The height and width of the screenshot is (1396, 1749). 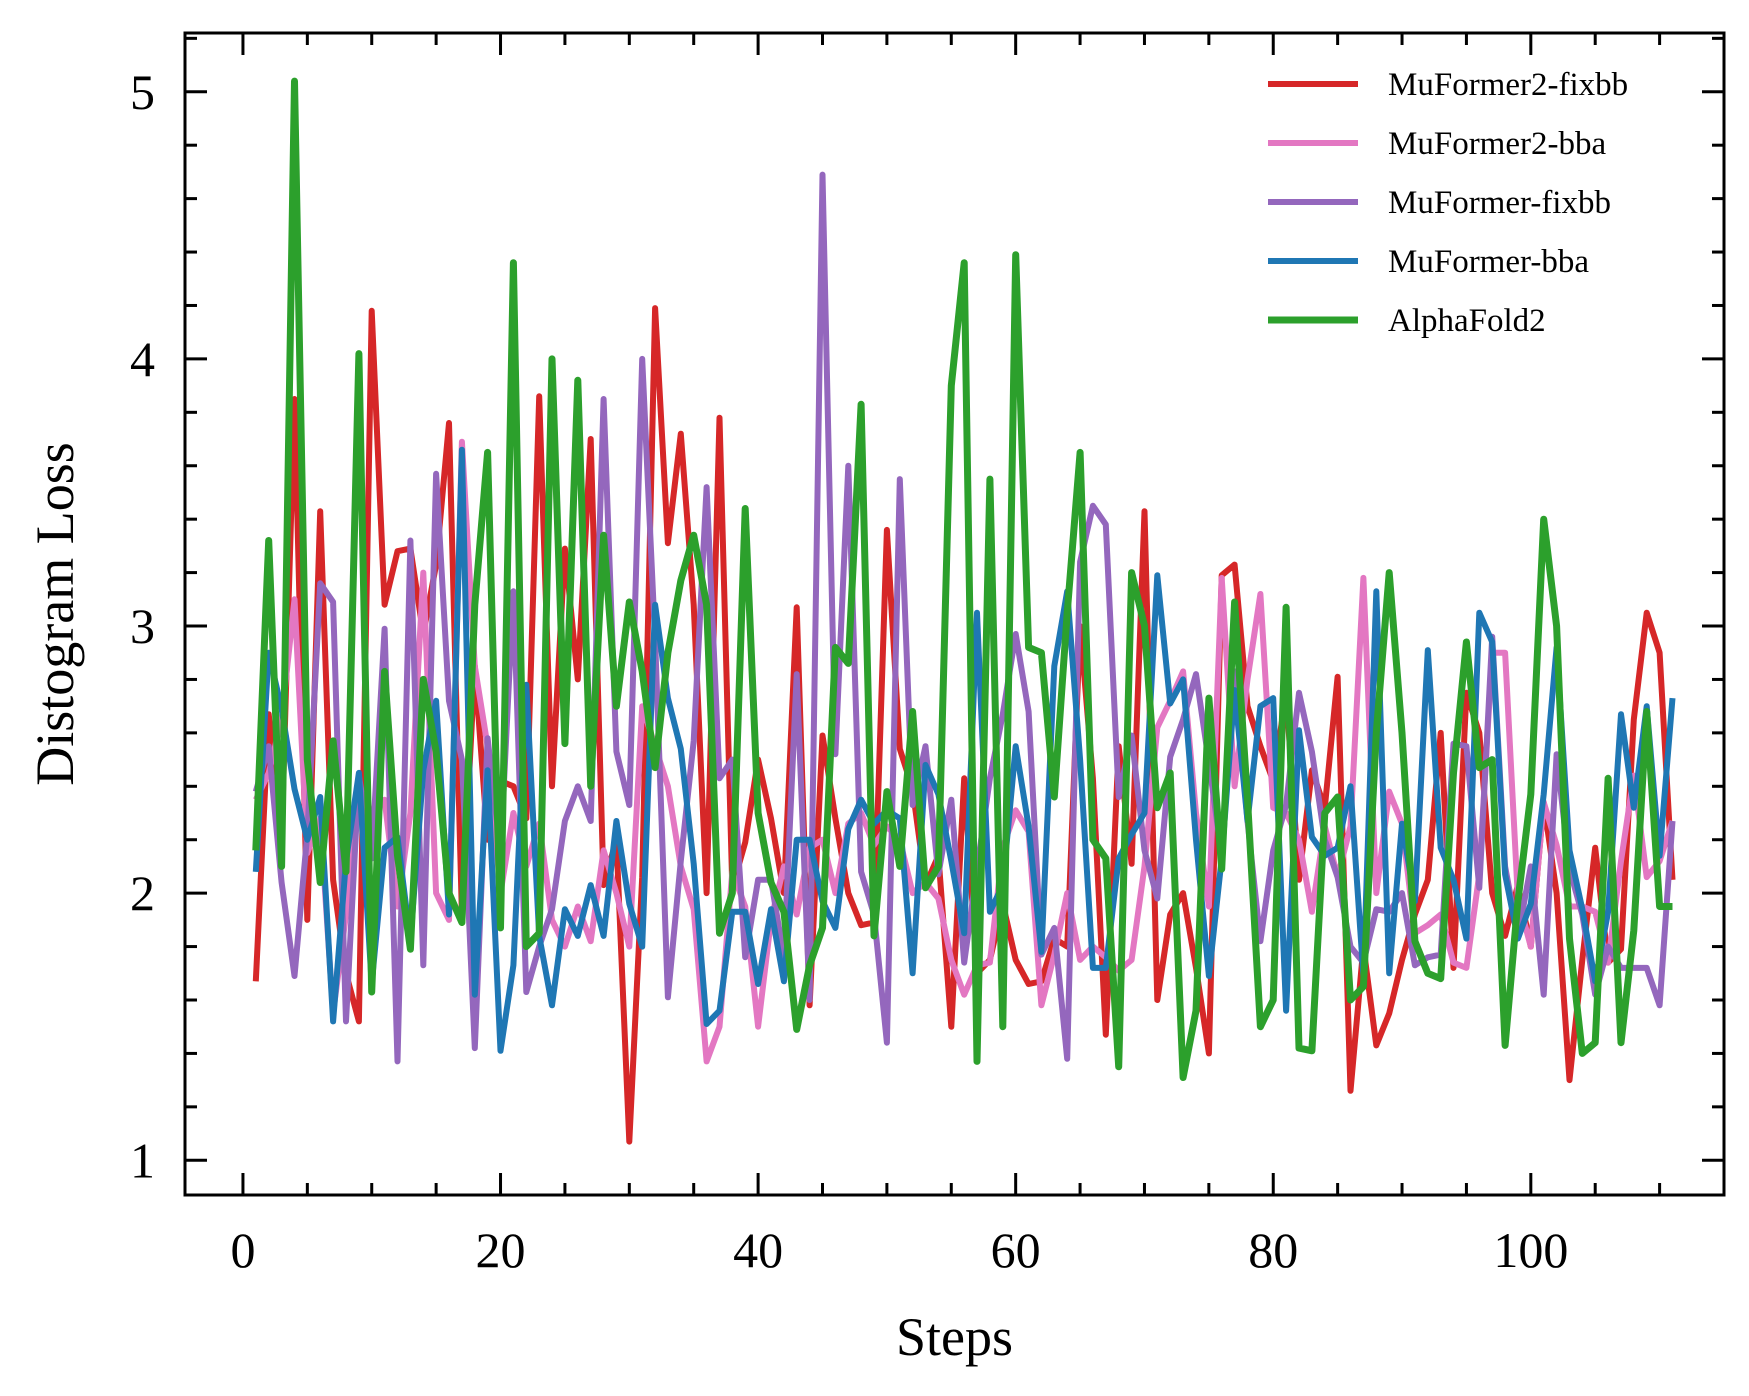 What do you see at coordinates (954, 1337) in the screenshot?
I see `x-axis-label: Steps` at bounding box center [954, 1337].